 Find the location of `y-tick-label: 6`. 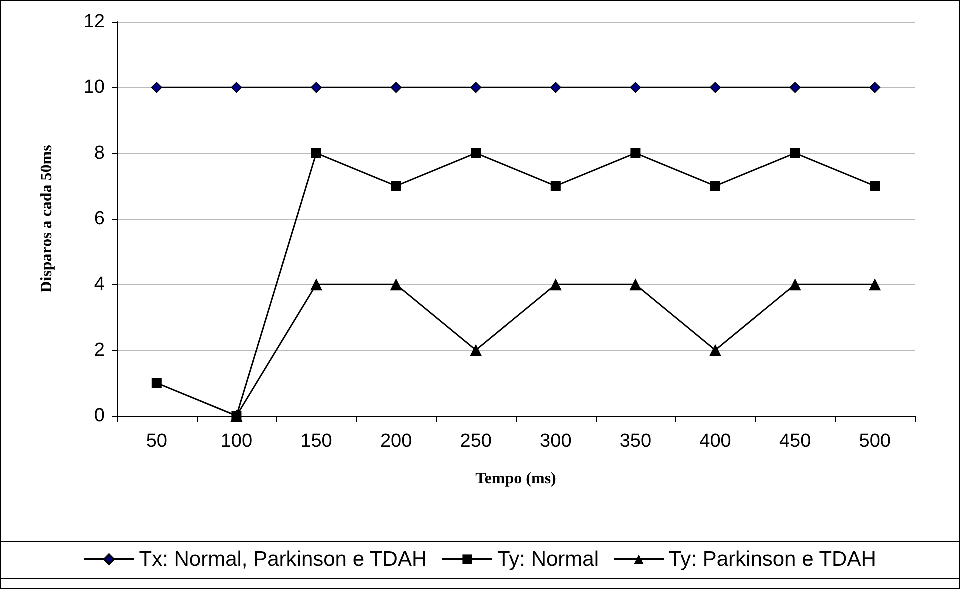

y-tick-label: 6 is located at coordinates (99, 219).